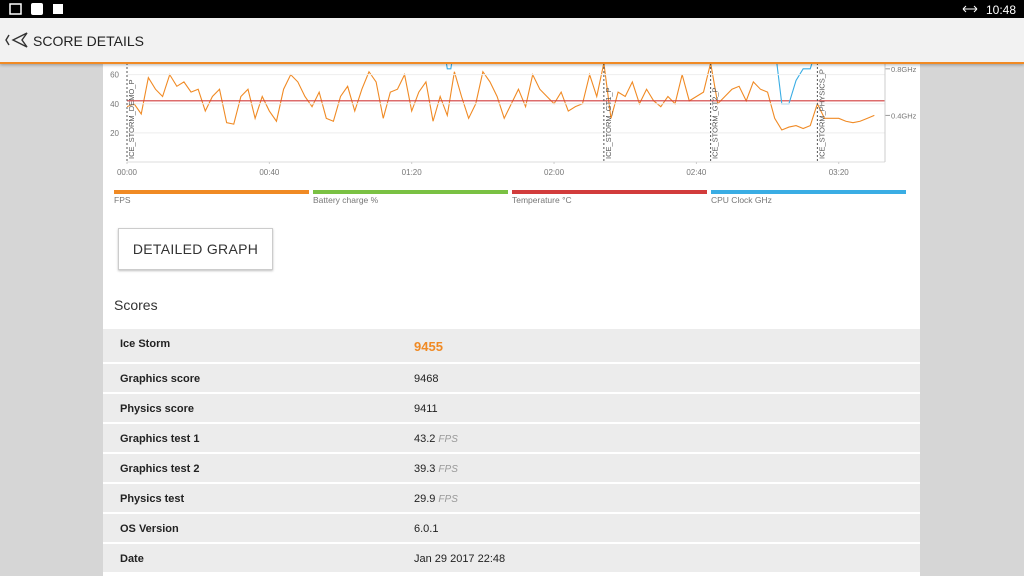 The image size is (1024, 576). I want to click on score-name: Graphics score, so click(160, 379).